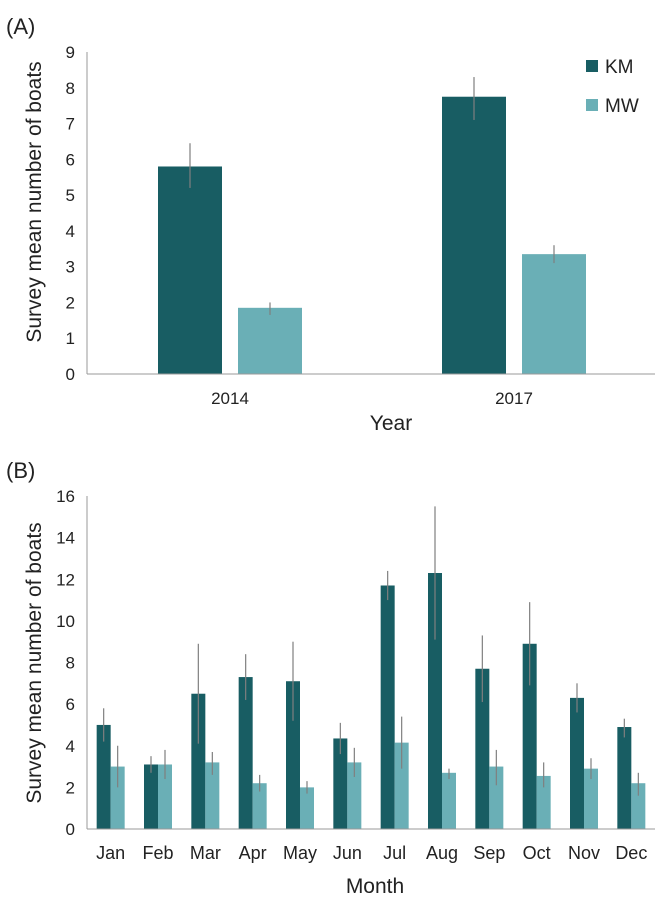 This screenshot has width=656, height=899. I want to click on x-tick-label: Oct, so click(537, 853).